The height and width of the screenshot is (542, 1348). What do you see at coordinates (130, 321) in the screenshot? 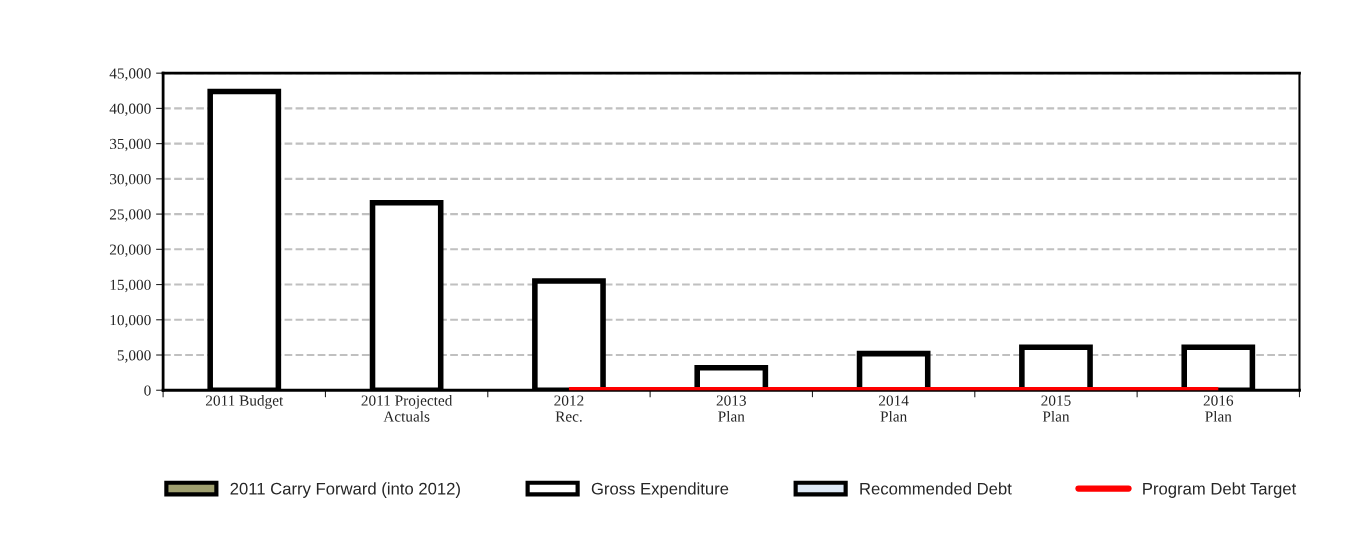
I see `y-tick-label: 10,000` at bounding box center [130, 321].